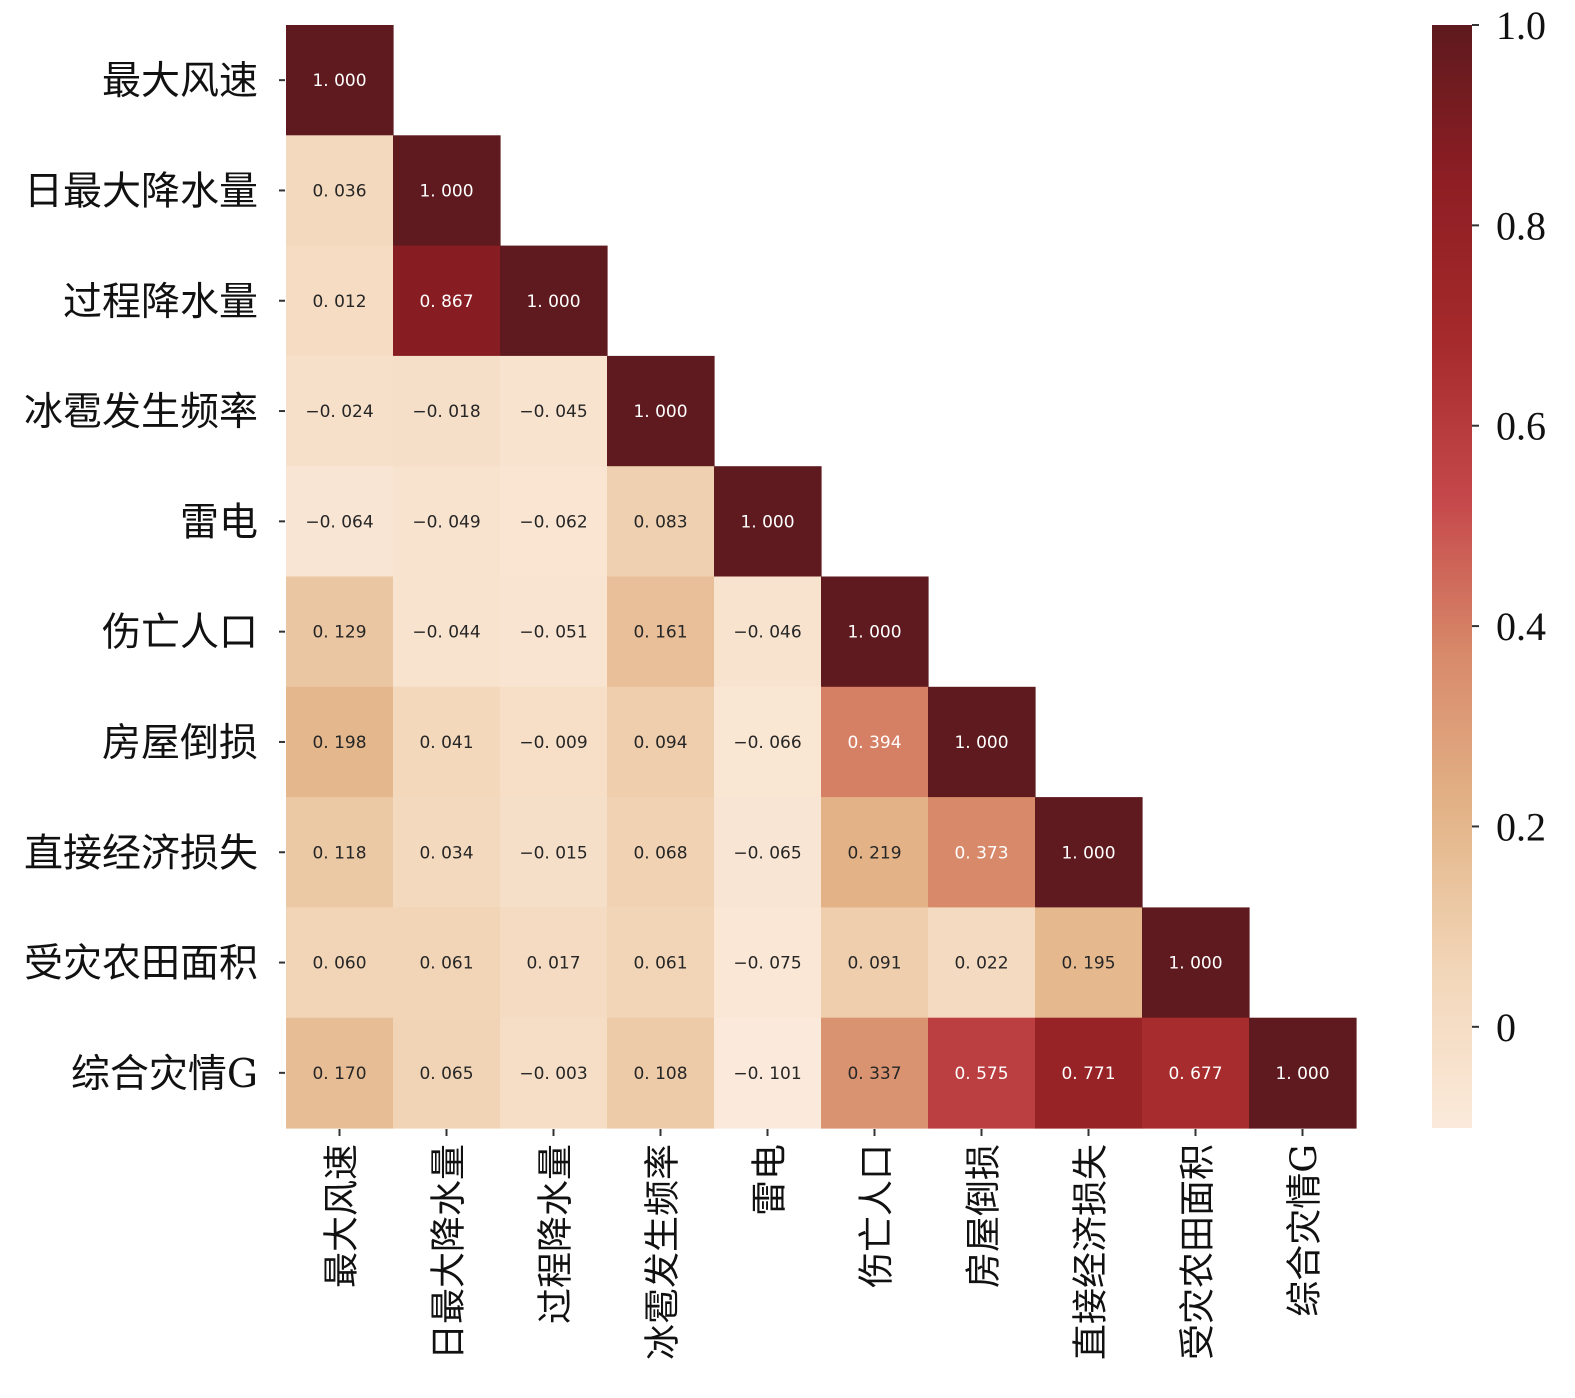  What do you see at coordinates (141, 412) in the screenshot?
I see `y-tick-label: 冰雹发生频率` at bounding box center [141, 412].